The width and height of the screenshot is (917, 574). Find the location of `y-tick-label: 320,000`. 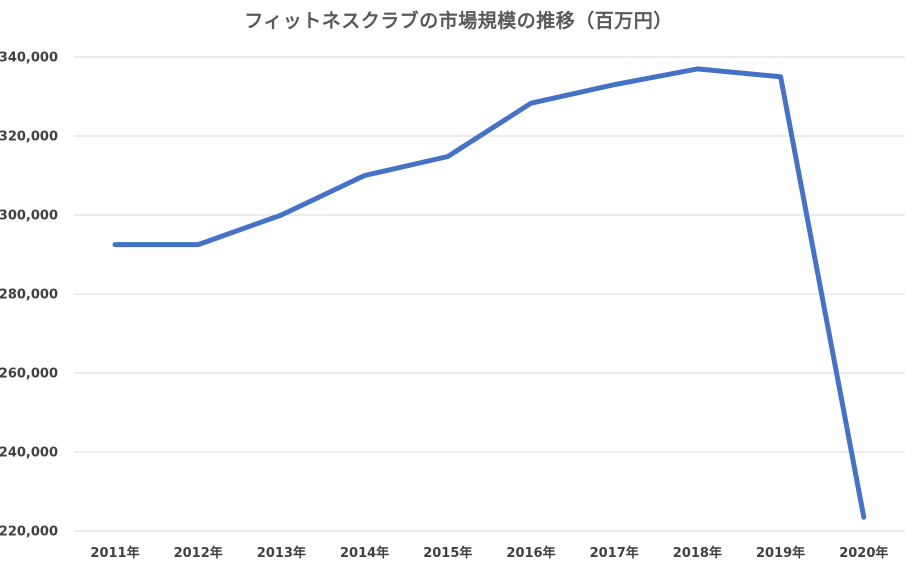

y-tick-label: 320,000 is located at coordinates (29, 137).